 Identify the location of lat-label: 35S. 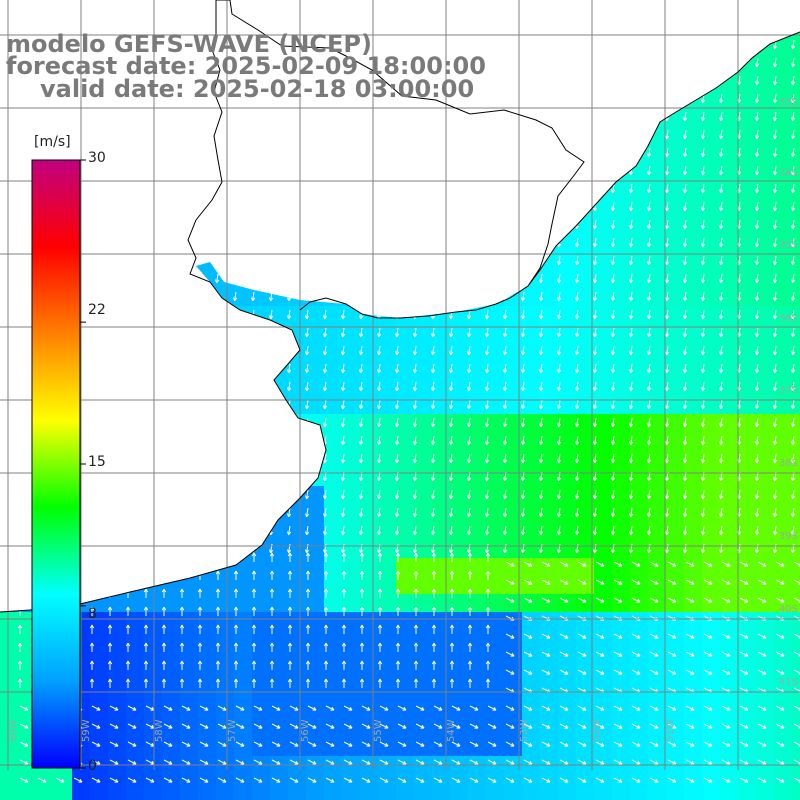
(788, 245).